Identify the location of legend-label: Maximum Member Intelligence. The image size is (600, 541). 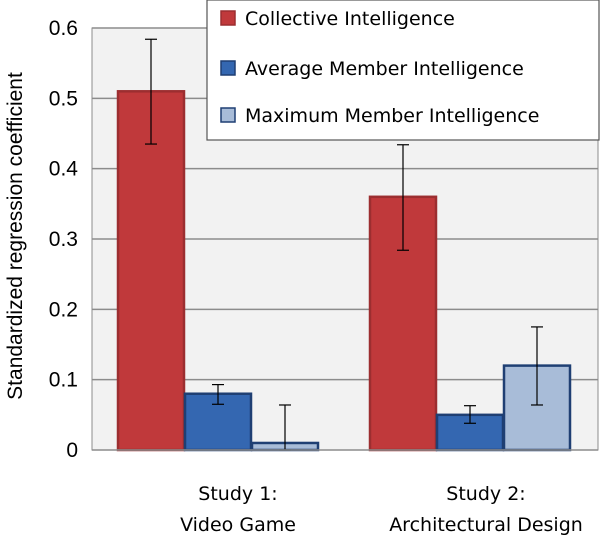
(392, 116).